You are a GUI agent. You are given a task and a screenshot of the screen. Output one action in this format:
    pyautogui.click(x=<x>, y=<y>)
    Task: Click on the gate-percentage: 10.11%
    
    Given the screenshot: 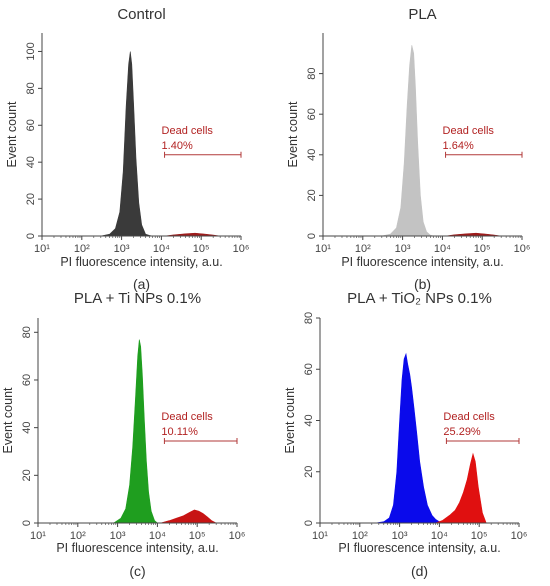 What is the action you would take?
    pyautogui.click(x=179, y=432)
    